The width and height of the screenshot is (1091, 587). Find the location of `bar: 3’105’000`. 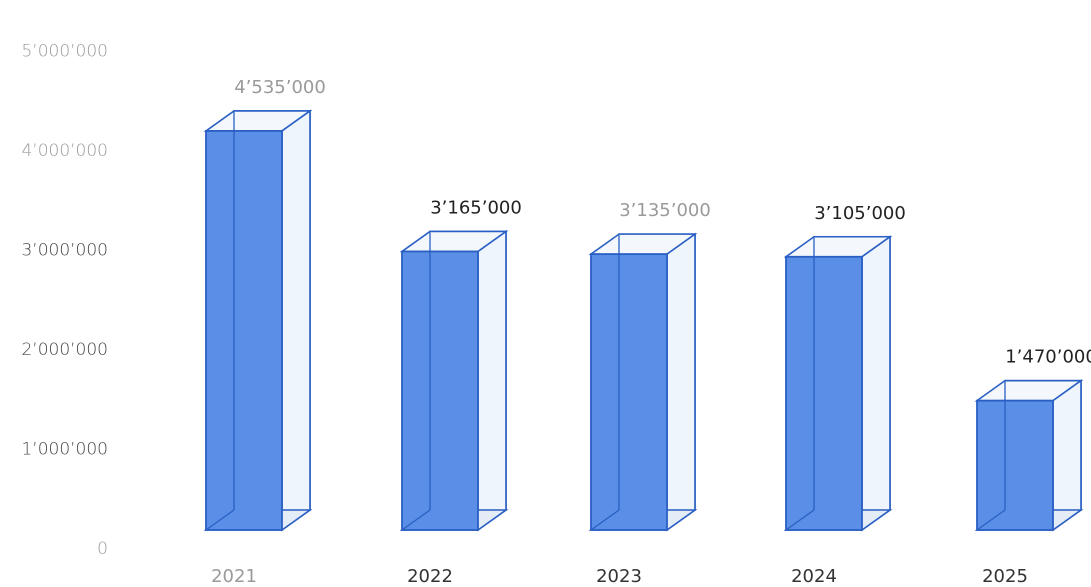

bar: 3’105’000 is located at coordinates (844, 367).